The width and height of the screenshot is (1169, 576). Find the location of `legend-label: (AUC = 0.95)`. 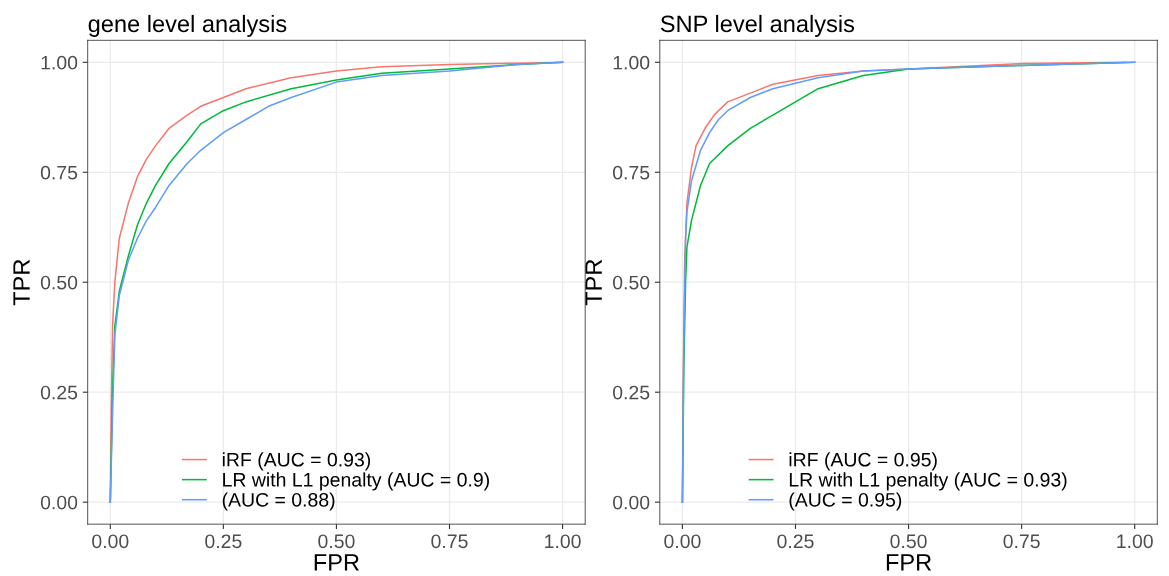

legend-label: (AUC = 0.95) is located at coordinates (845, 501).